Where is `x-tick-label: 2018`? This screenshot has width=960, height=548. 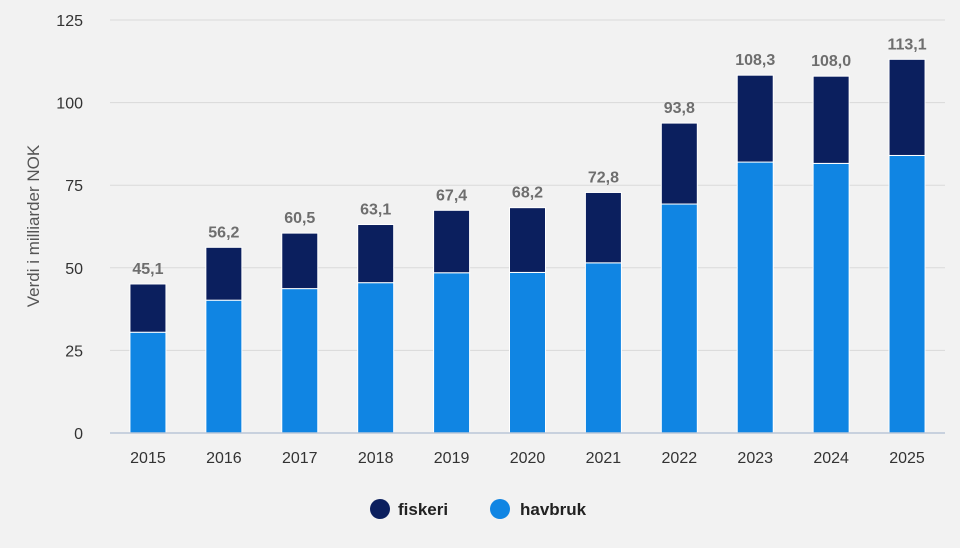 x-tick-label: 2018 is located at coordinates (376, 458).